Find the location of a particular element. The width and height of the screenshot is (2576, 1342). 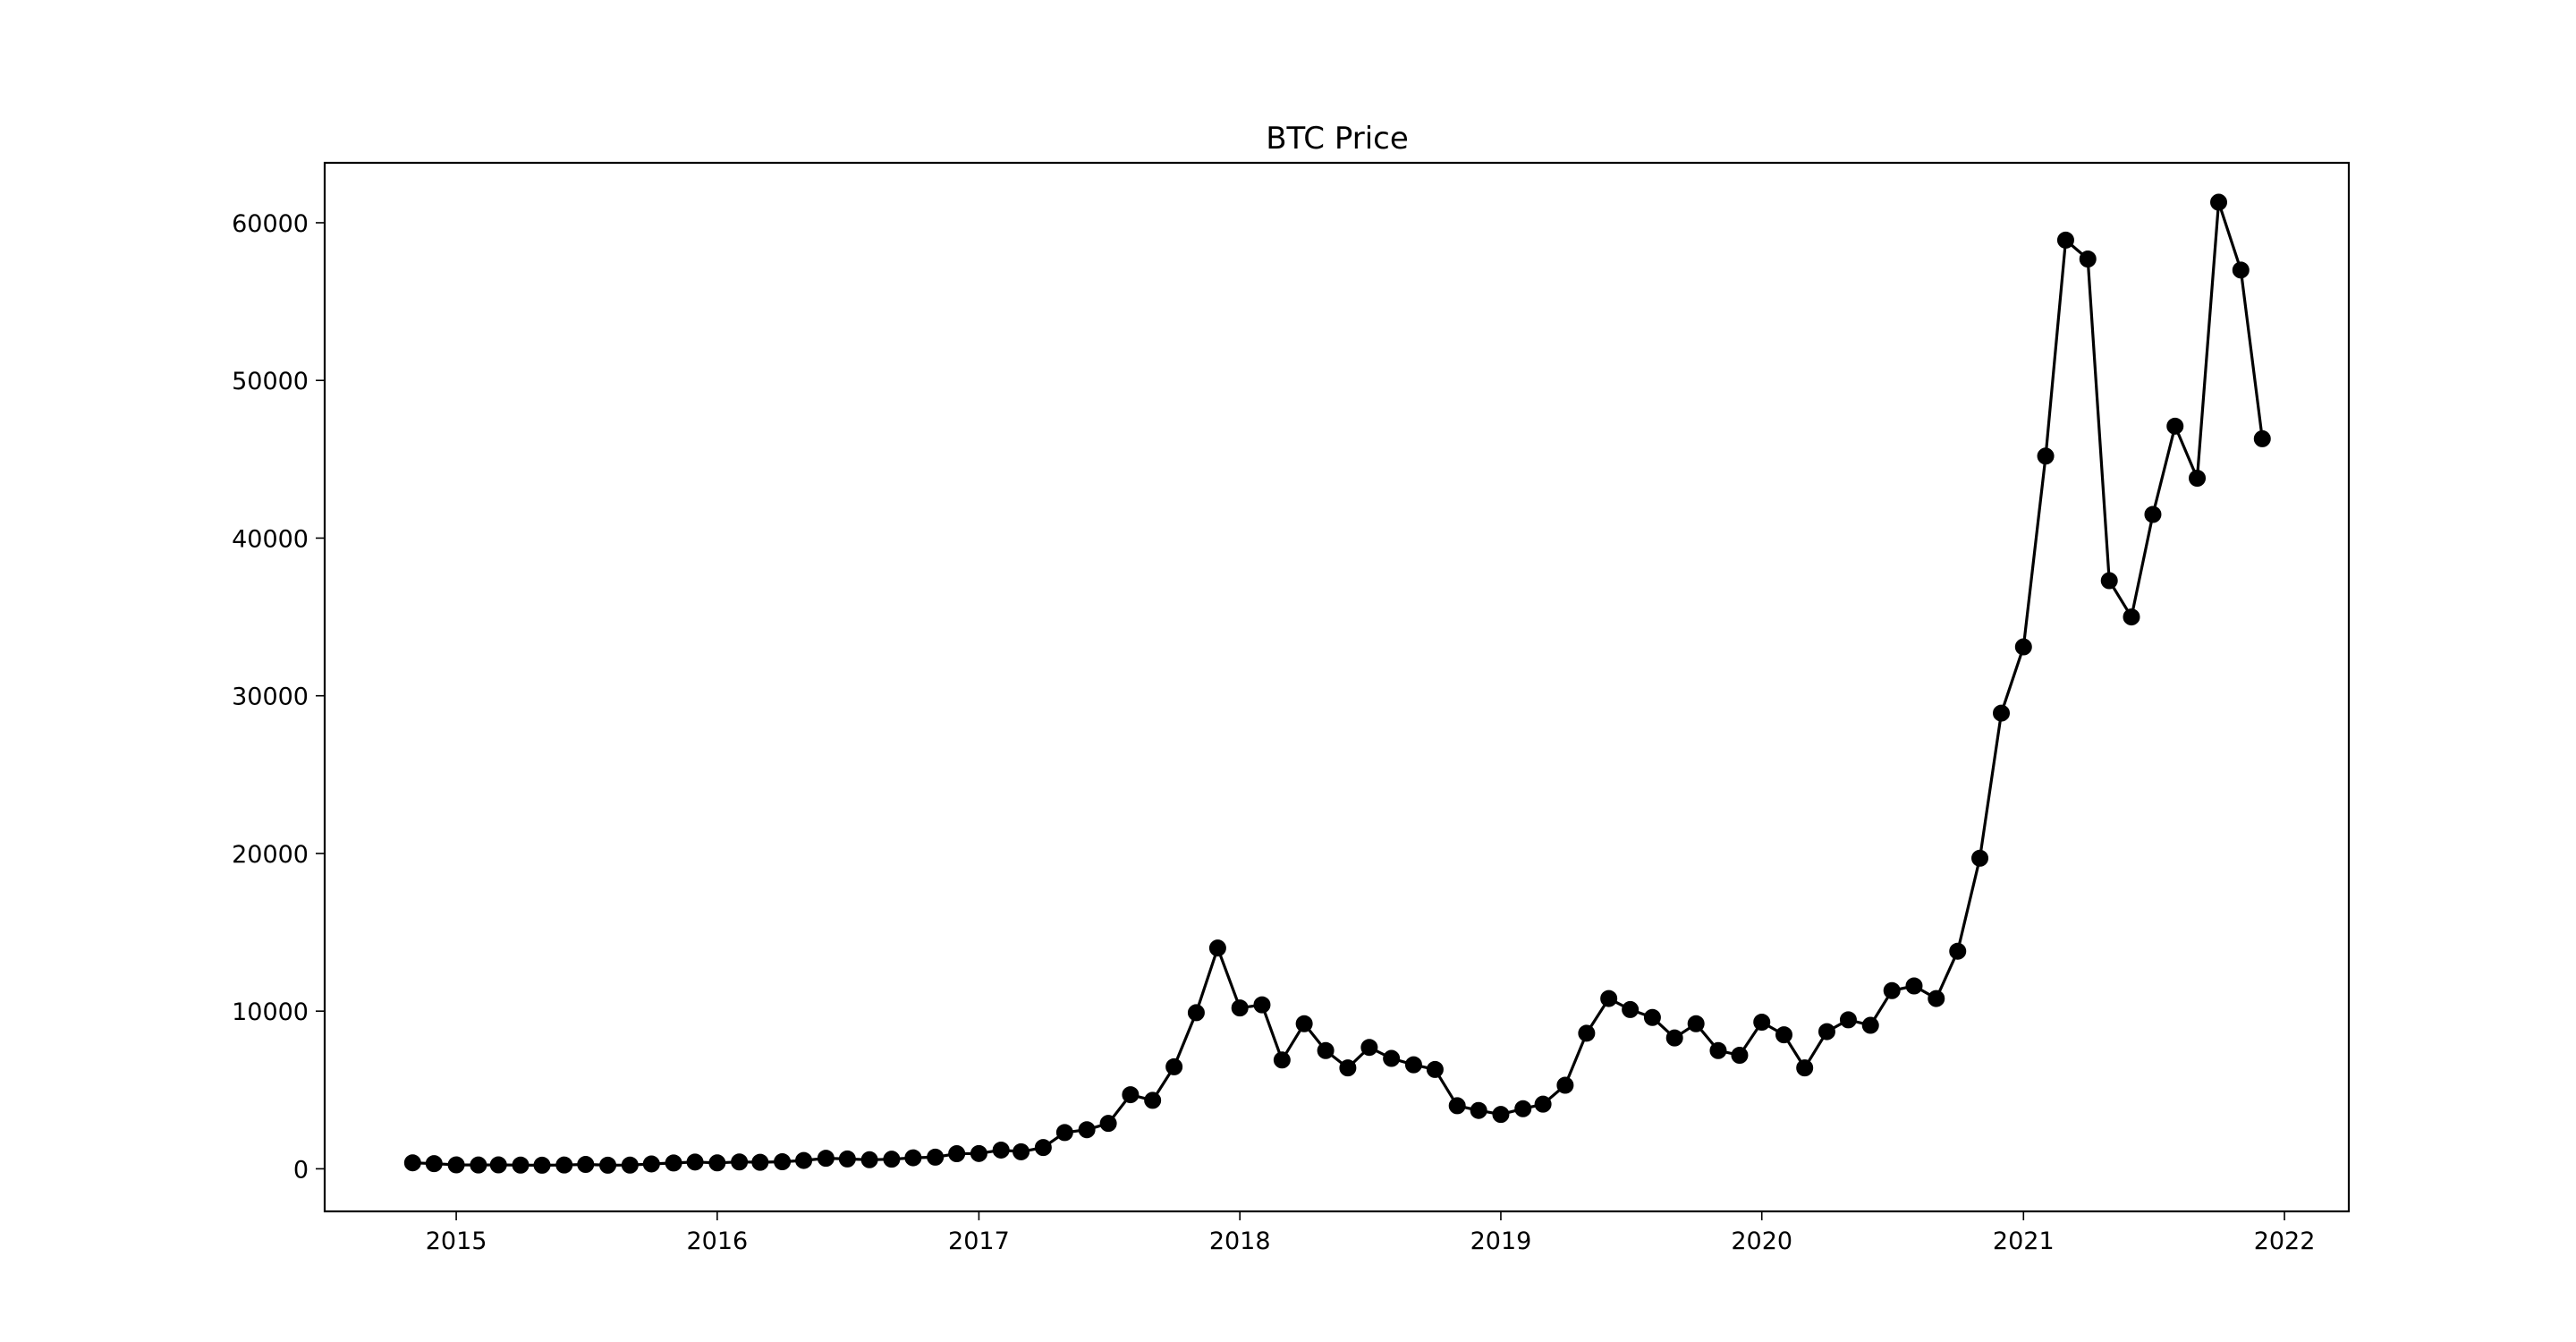

y-axis: 0 10000 20000 30000 40000 50000 60000 is located at coordinates (278, 697).